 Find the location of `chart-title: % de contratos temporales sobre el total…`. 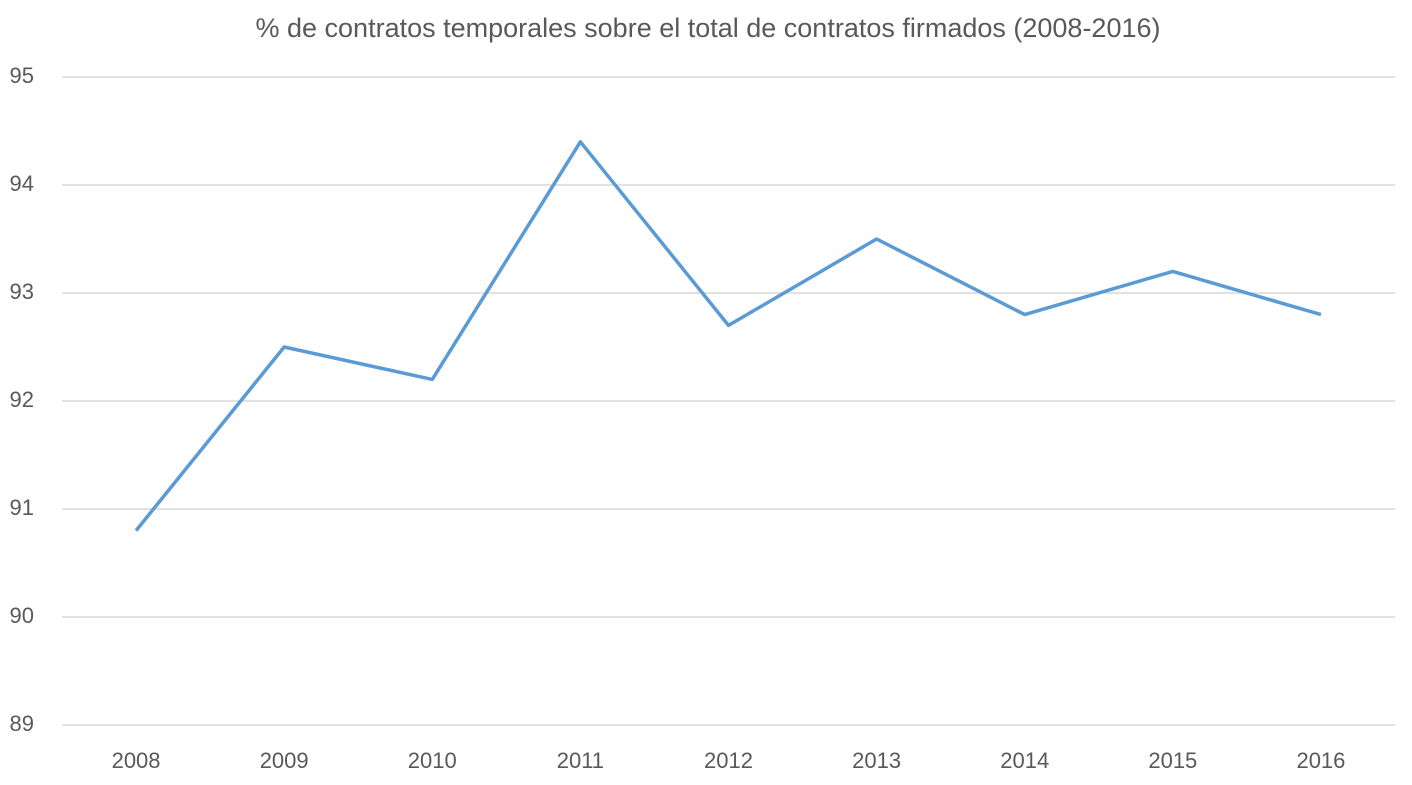

chart-title: % de contratos temporales sobre el total… is located at coordinates (708, 28).